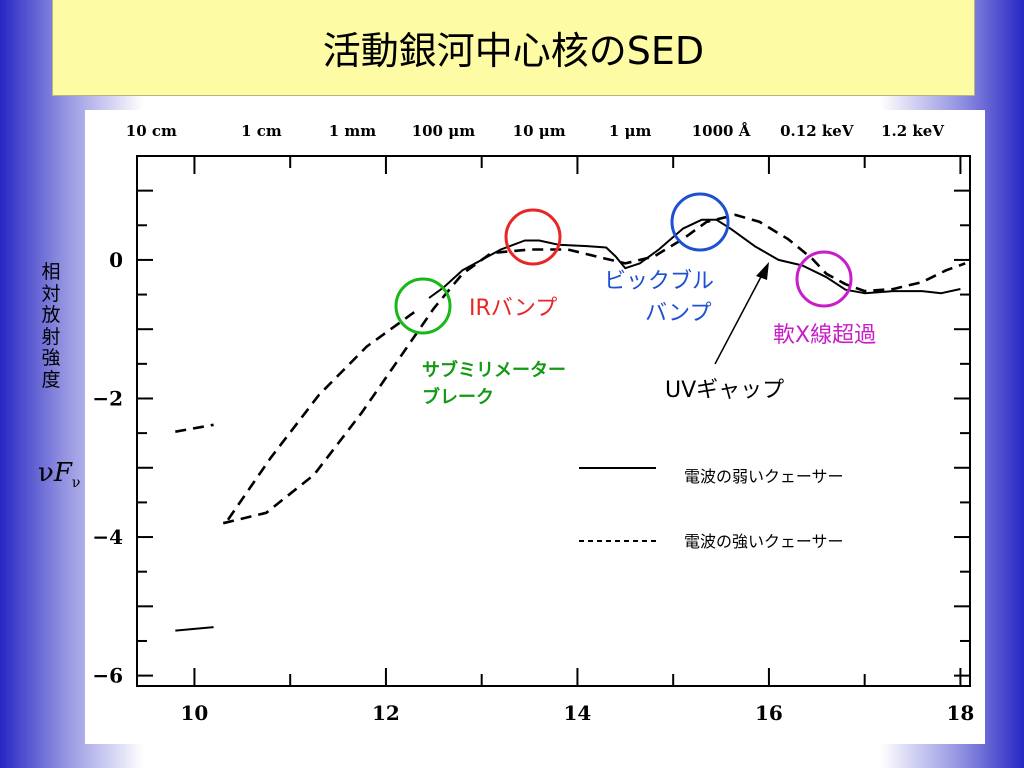  I want to click on submm-break-label-2: ブレーク, so click(458, 397).